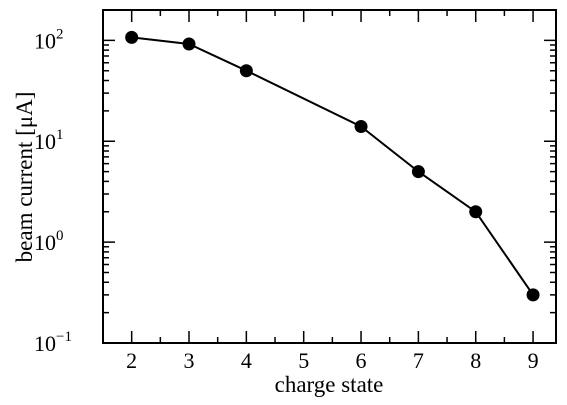  I want to click on x-tick-label: 7, so click(418, 360).